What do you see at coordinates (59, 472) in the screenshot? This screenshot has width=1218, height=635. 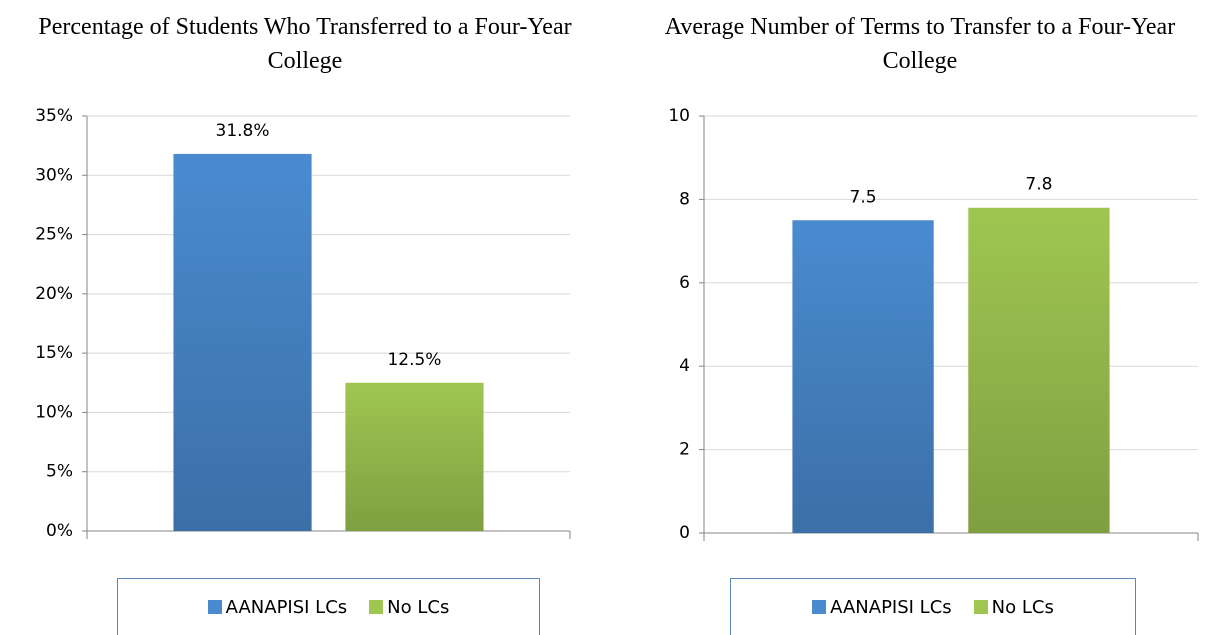 I see `y-tick-label: 5%` at bounding box center [59, 472].